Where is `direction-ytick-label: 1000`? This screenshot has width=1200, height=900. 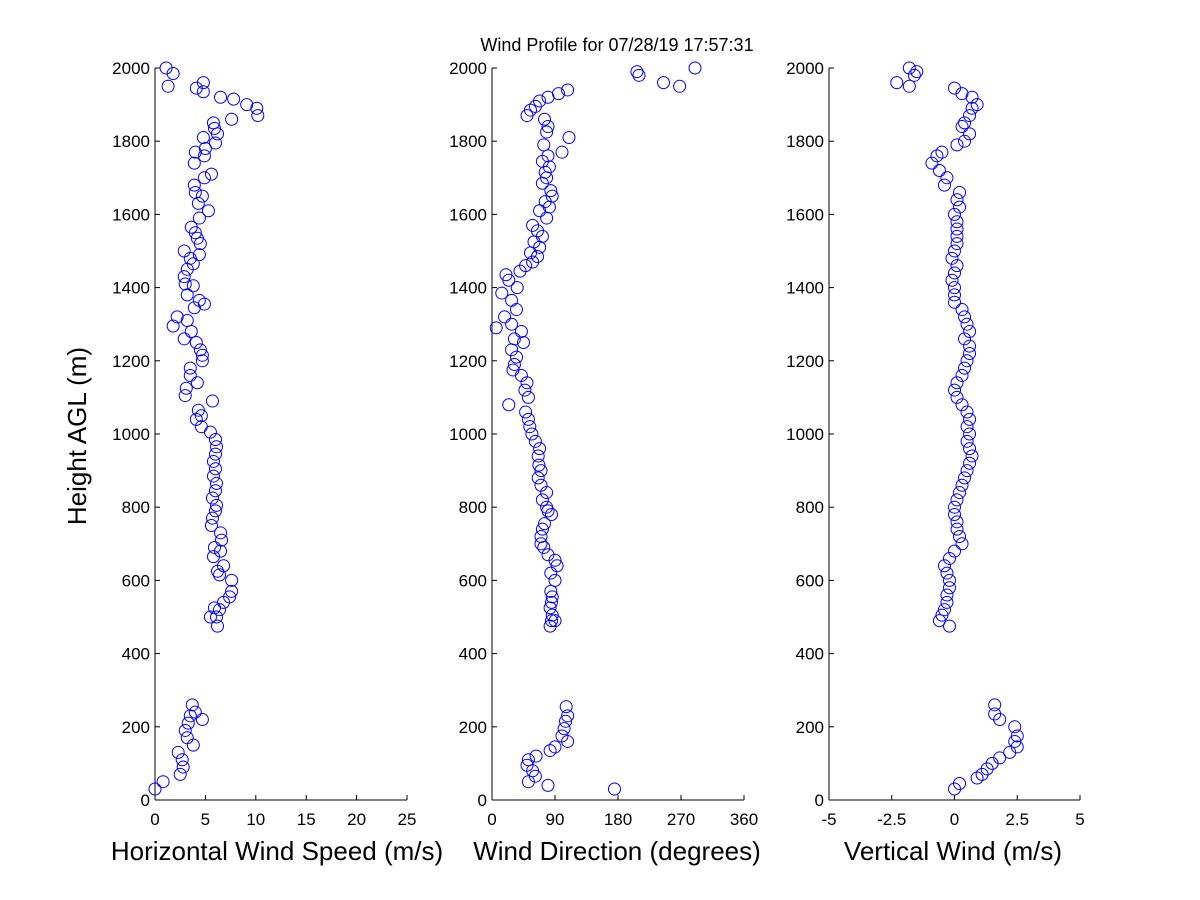 direction-ytick-label: 1000 is located at coordinates (468, 434).